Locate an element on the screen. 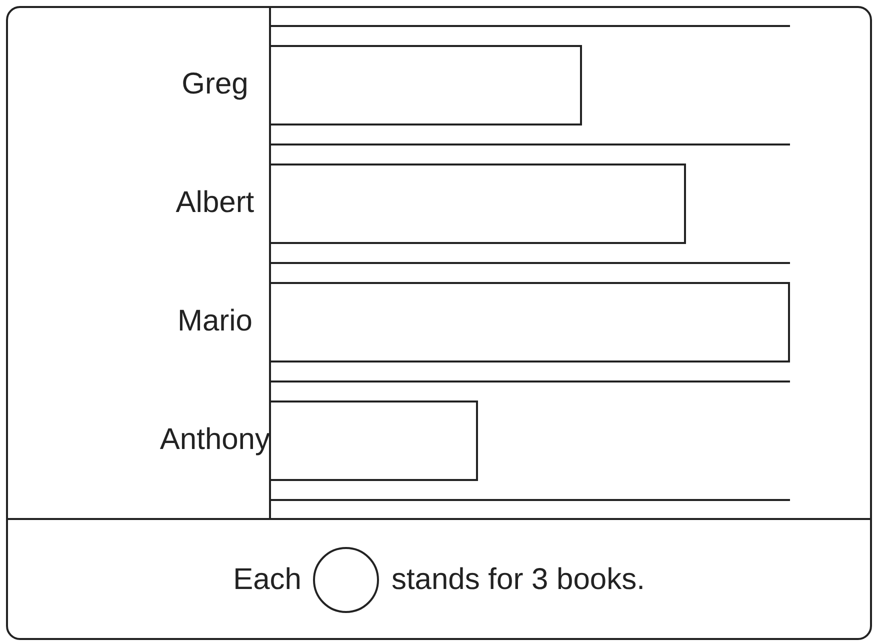  y-tick-label: Greg is located at coordinates (215, 84).